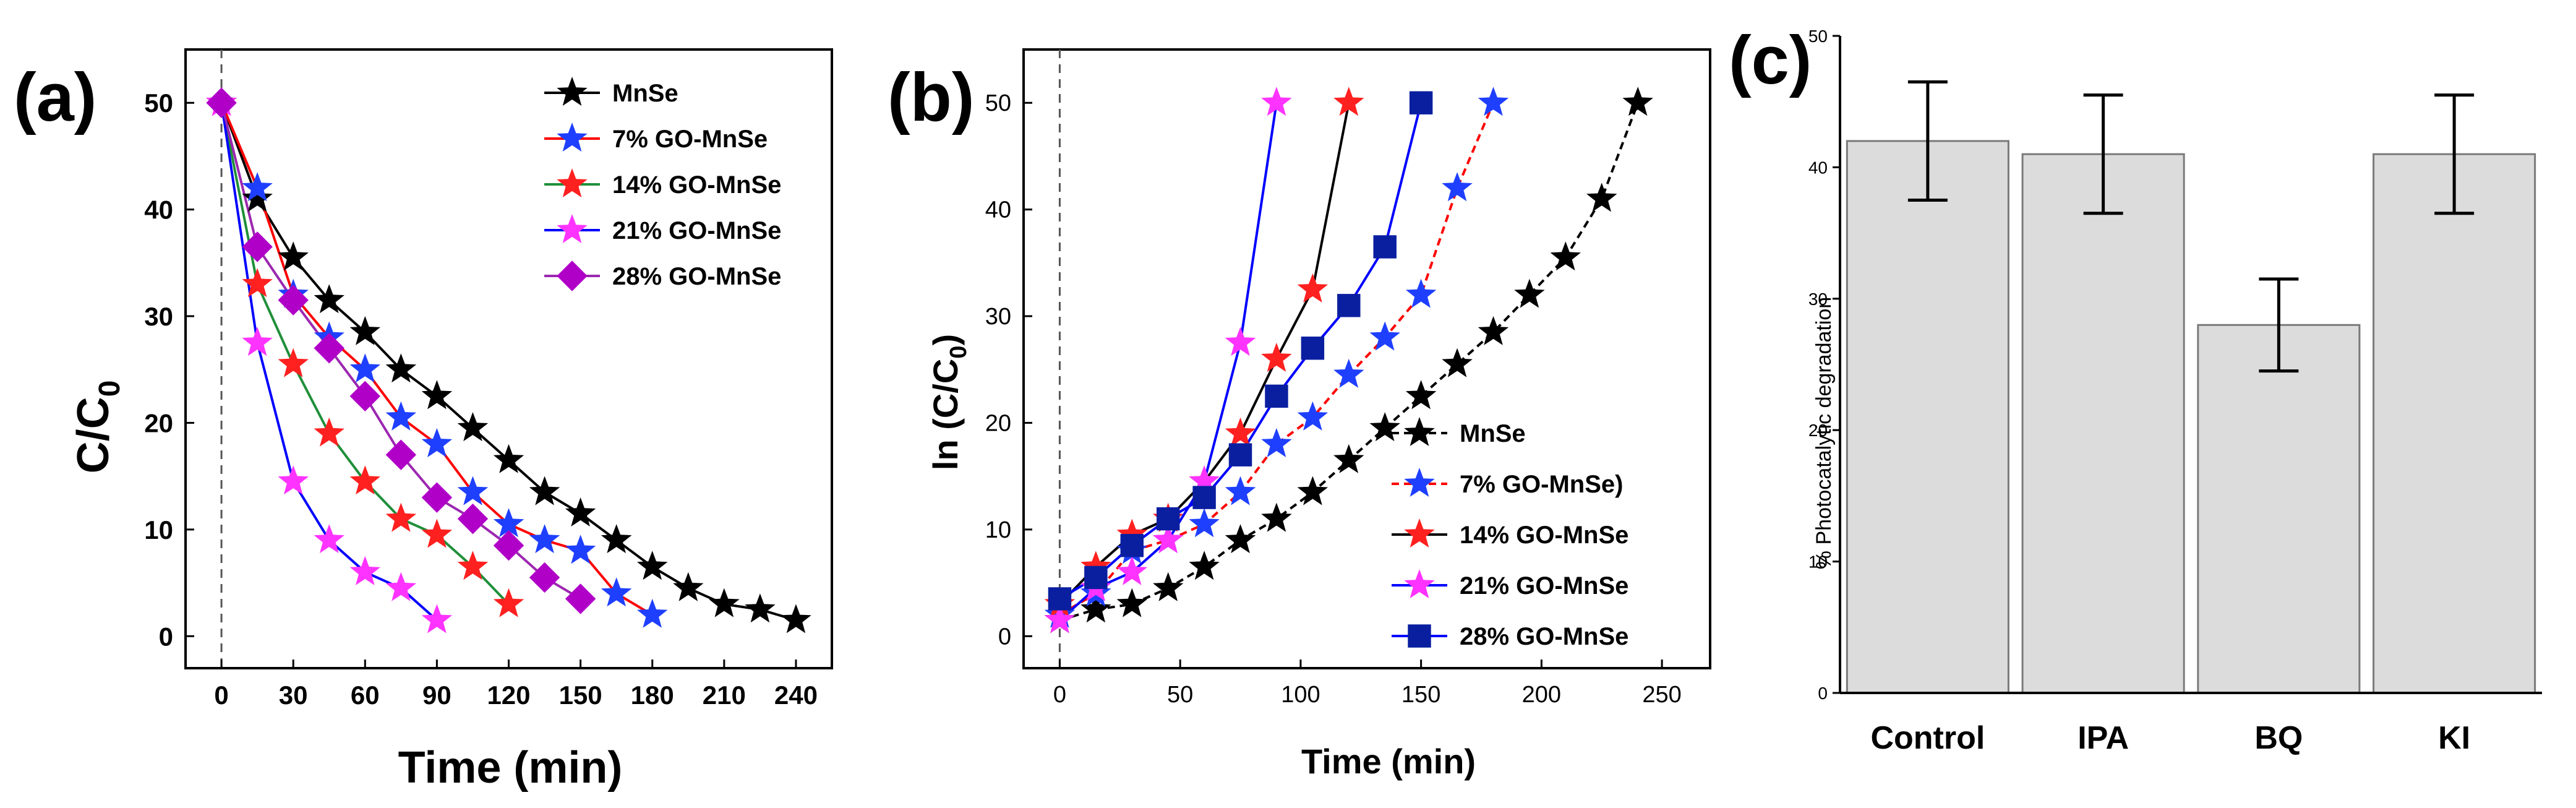 The image size is (2576, 808). I want to click on panel-b-ytick-label: 50, so click(998, 103).